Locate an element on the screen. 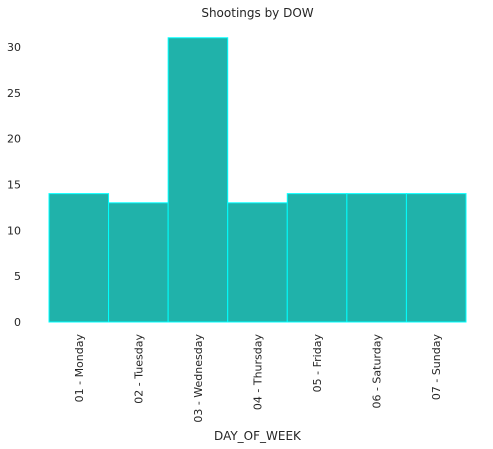  y-tick-label: 20 is located at coordinates (14, 139).